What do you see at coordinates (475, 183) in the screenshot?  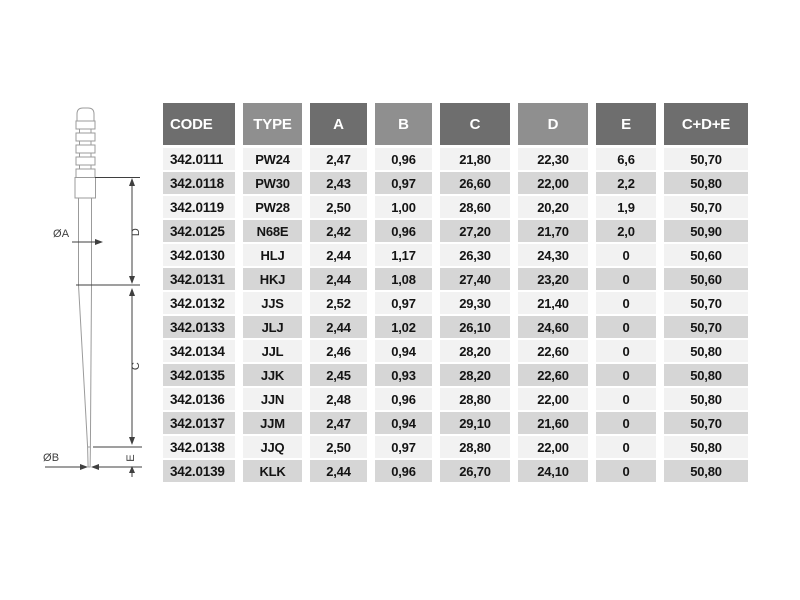 I see `table-cell: 26,60` at bounding box center [475, 183].